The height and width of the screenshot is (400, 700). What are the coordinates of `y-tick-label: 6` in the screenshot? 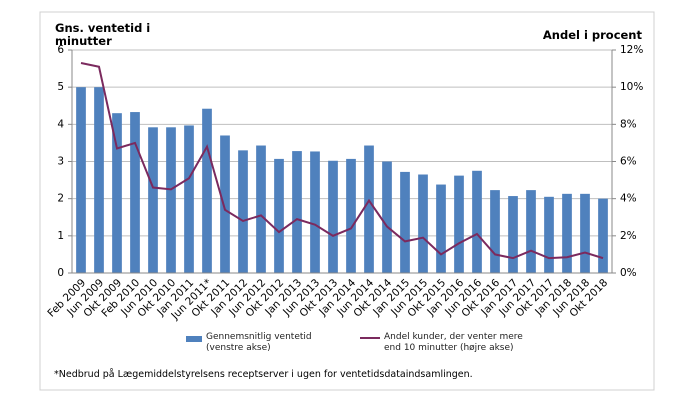 It's located at (60, 50).